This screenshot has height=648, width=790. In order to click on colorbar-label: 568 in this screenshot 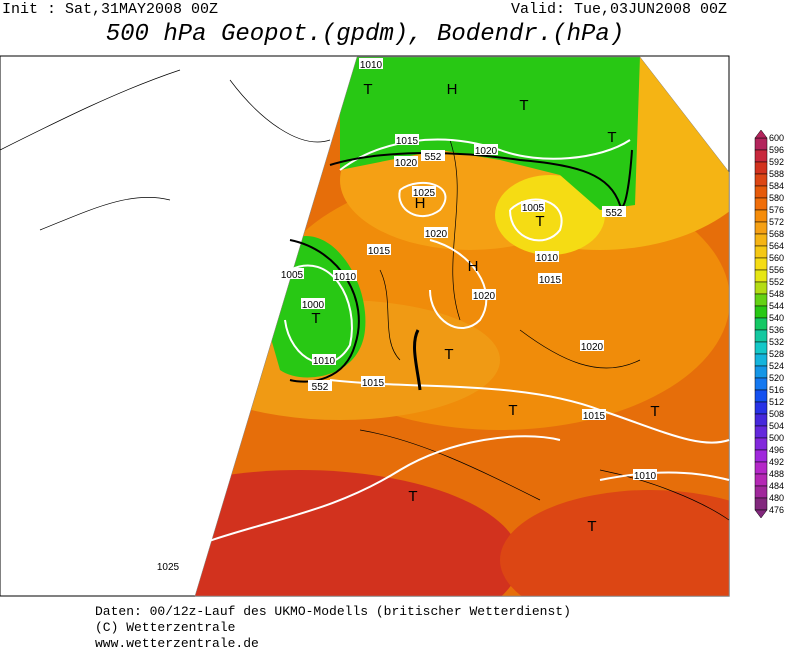, I will do `click(776, 234)`.